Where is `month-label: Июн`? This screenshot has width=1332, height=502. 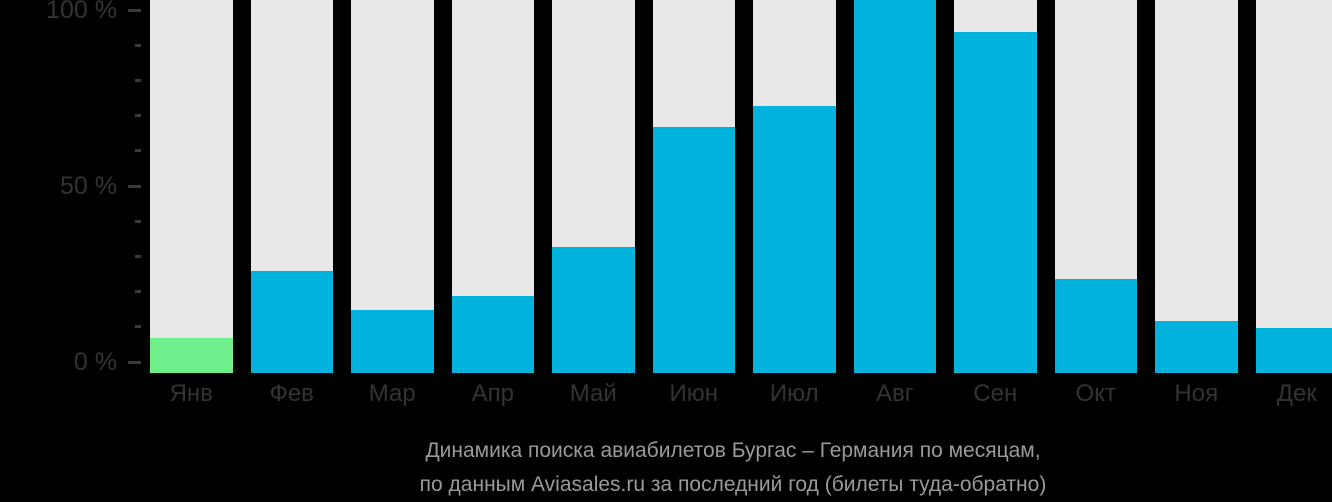 month-label: Июн is located at coordinates (693, 393).